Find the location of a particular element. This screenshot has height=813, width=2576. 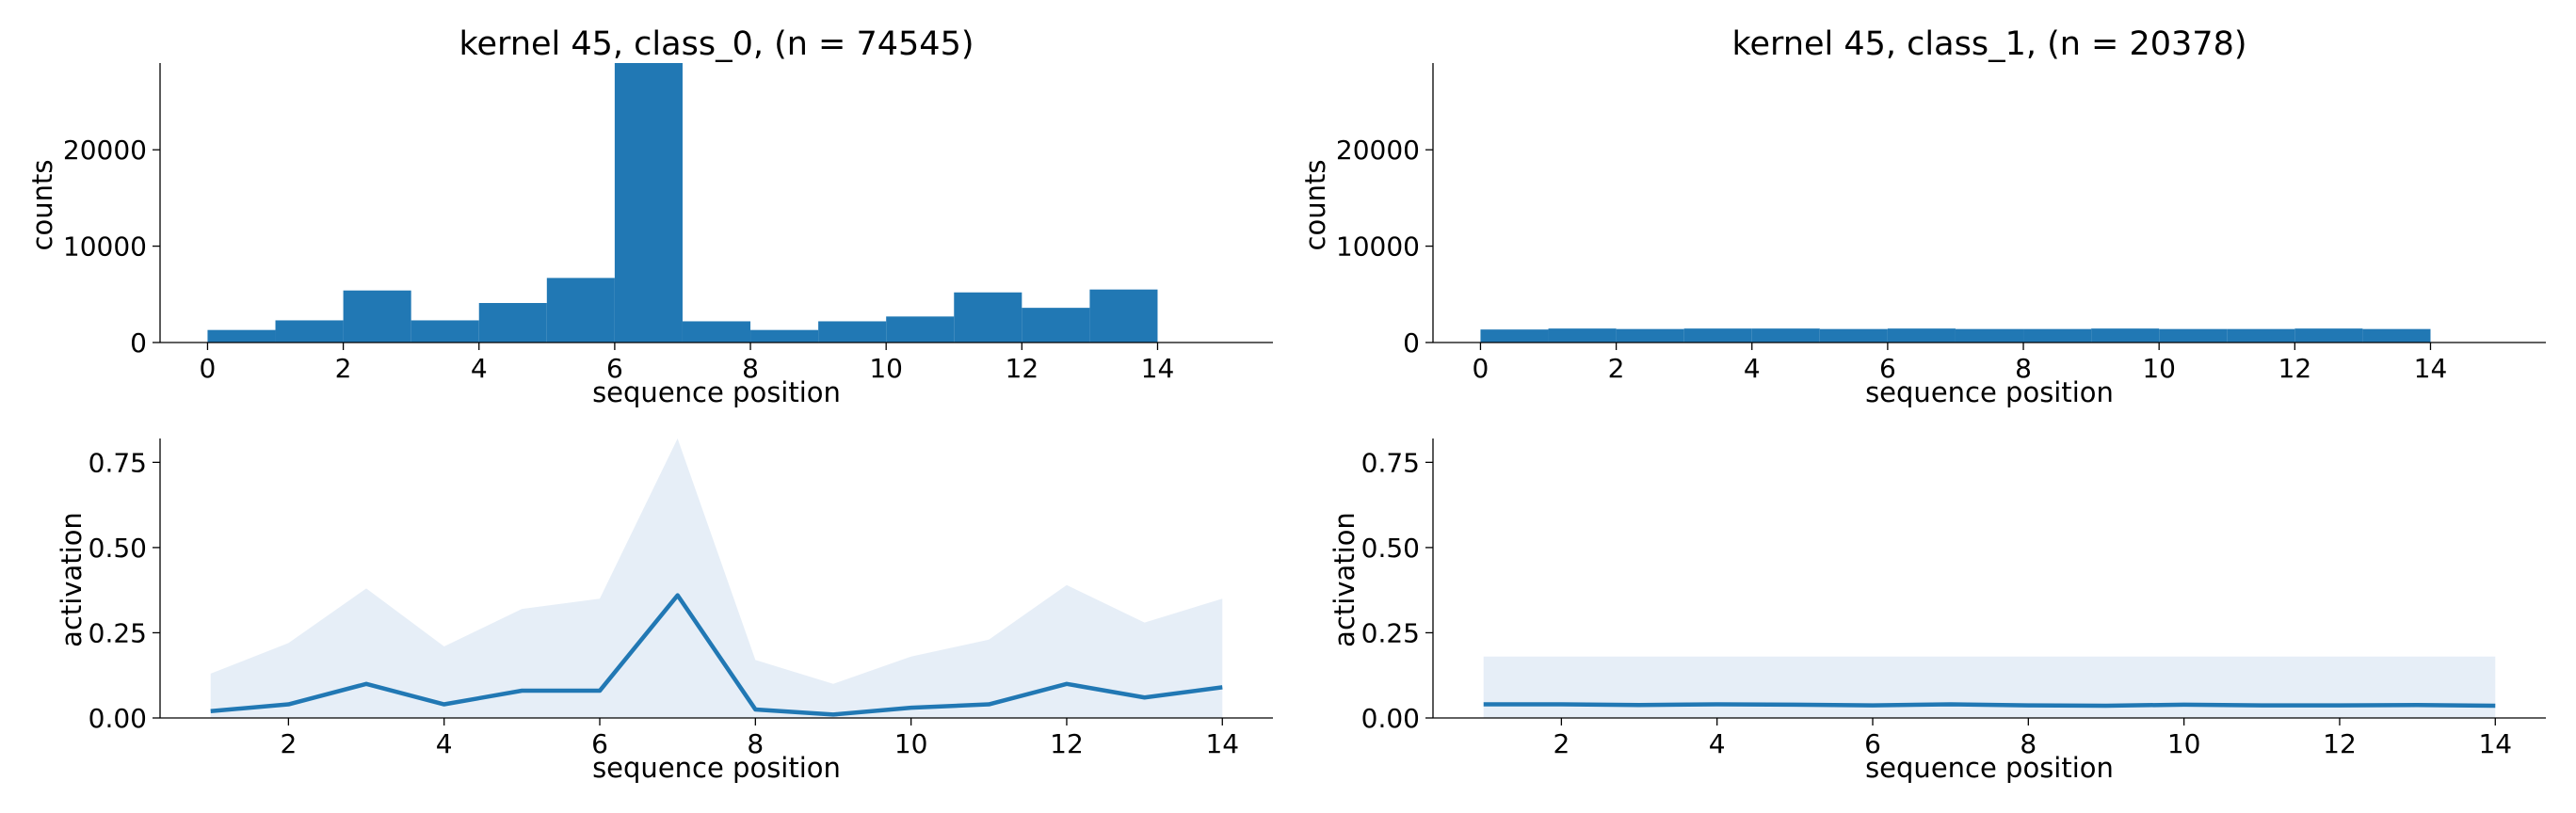

chart-title: kernel 45, class_1, (n = 20378) is located at coordinates (1989, 44).